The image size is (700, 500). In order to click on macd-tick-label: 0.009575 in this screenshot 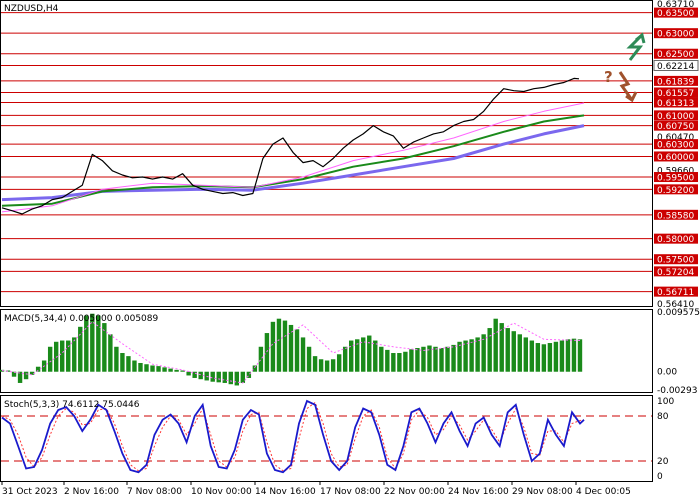, I will do `click(678, 313)`.